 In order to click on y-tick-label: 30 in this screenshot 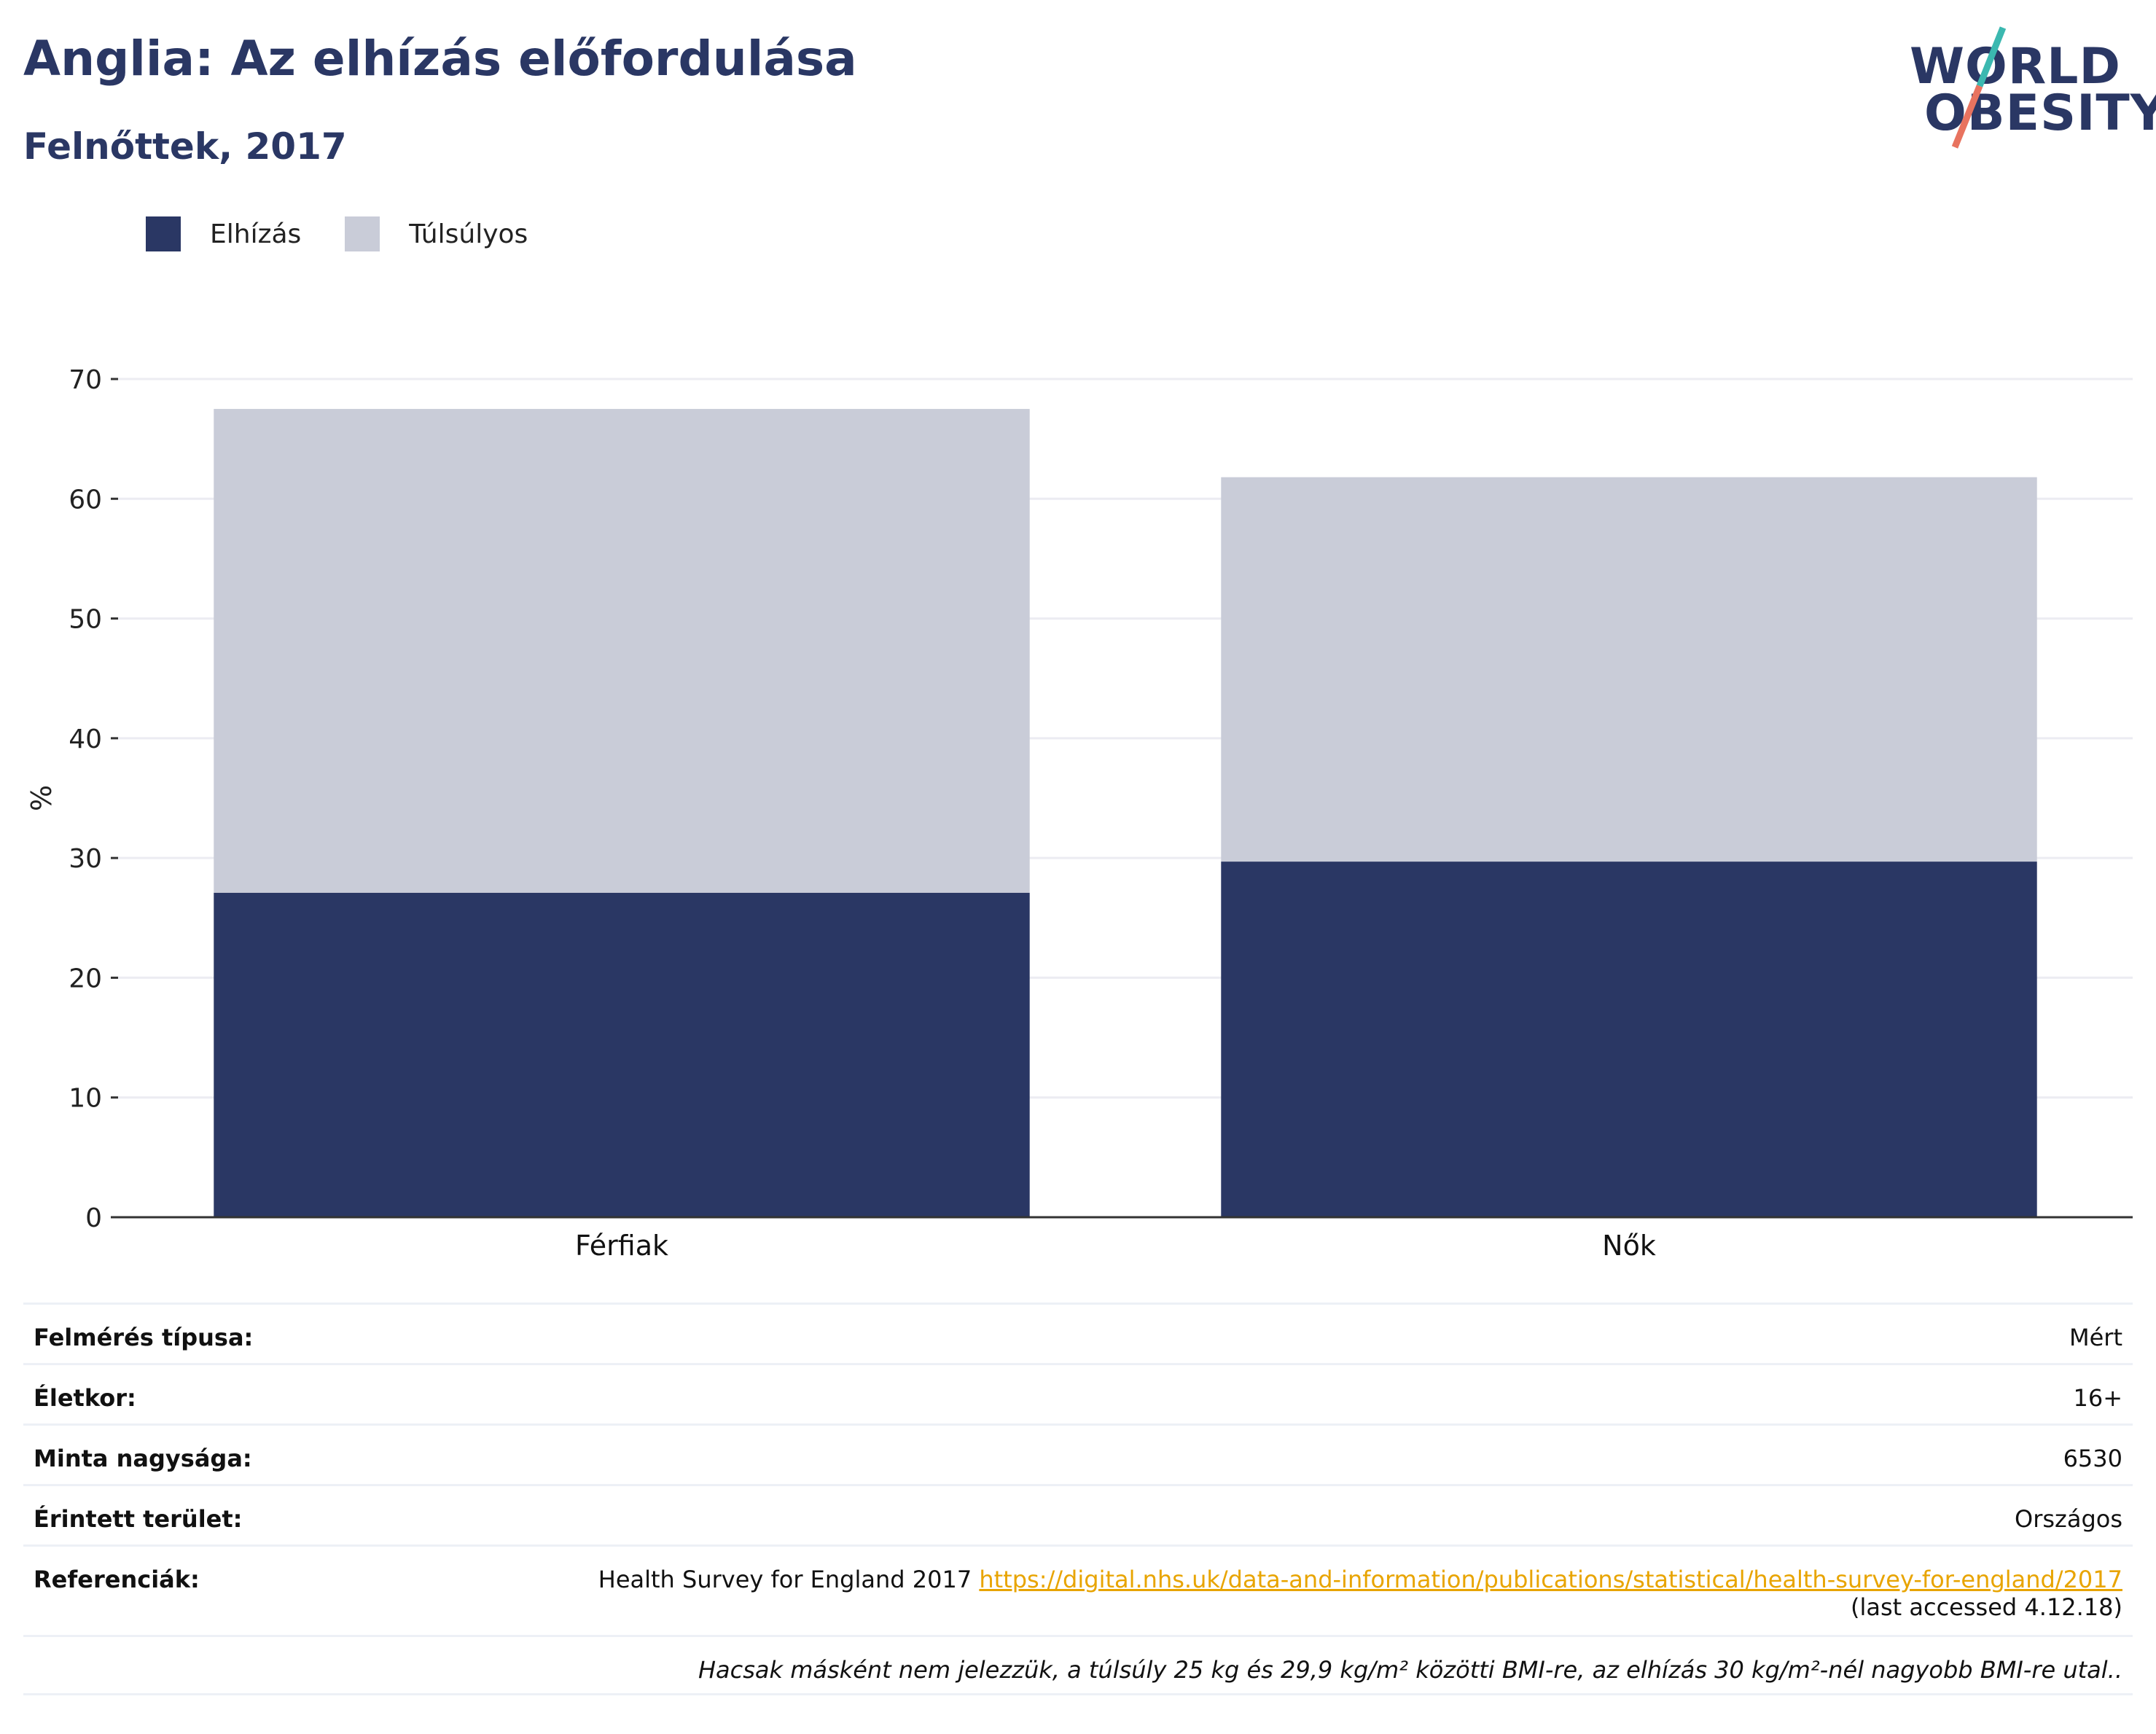, I will do `click(86, 859)`.